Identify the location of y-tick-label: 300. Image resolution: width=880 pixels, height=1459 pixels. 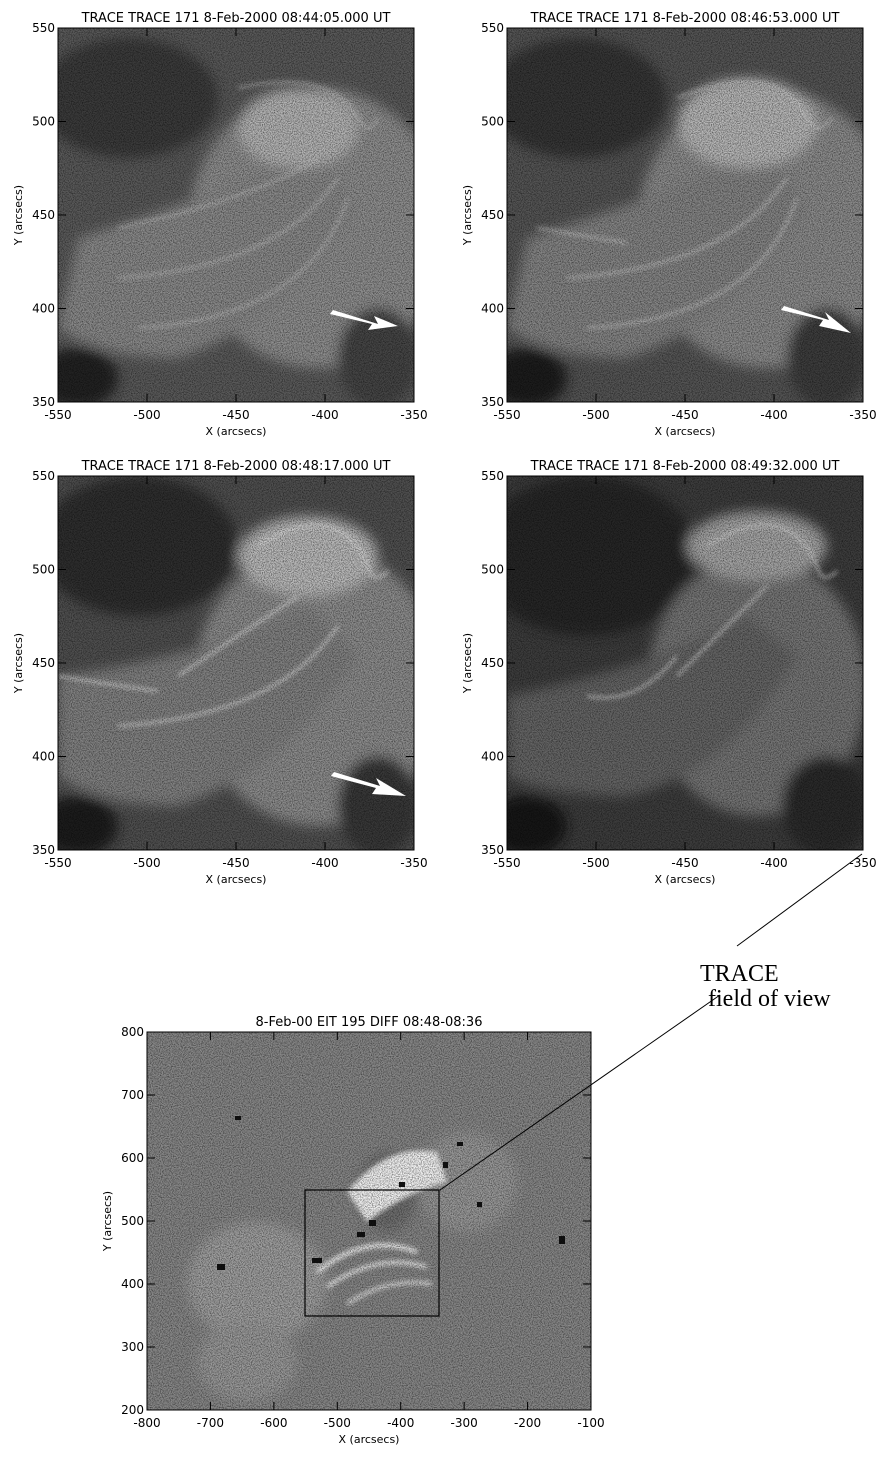
(132, 1347).